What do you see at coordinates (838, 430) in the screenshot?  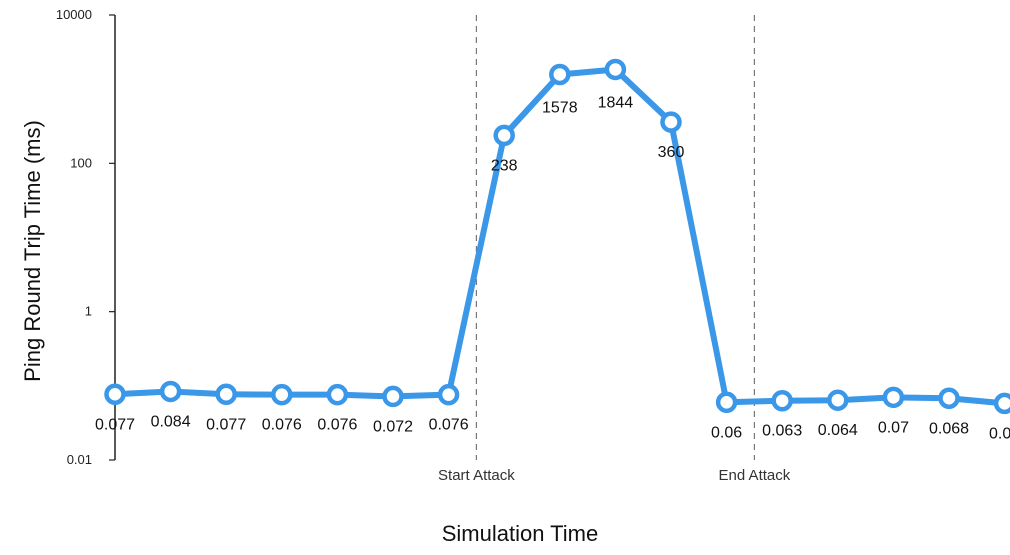 I see `data-label: 0.064` at bounding box center [838, 430].